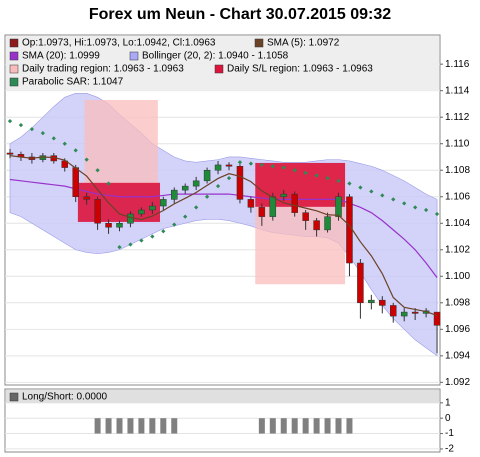  I want to click on y-tick-label: 1.104, so click(457, 223).